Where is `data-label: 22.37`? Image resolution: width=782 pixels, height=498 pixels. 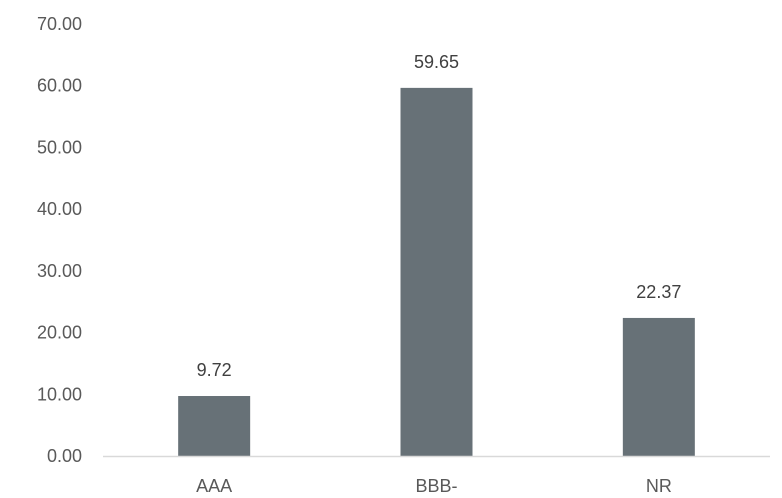 data-label: 22.37 is located at coordinates (658, 292).